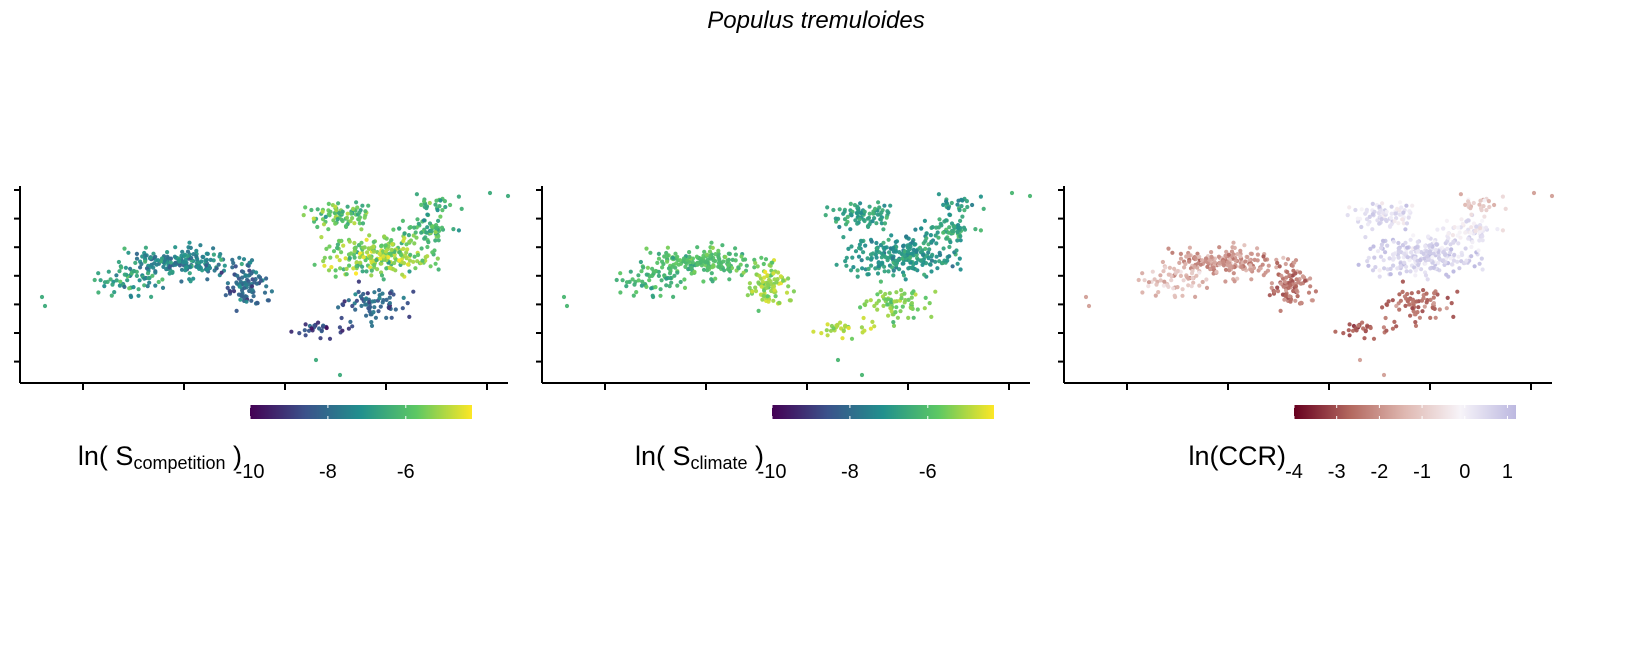  Describe the element at coordinates (1507, 472) in the screenshot. I see `colorbar-tick-label: 1` at that location.